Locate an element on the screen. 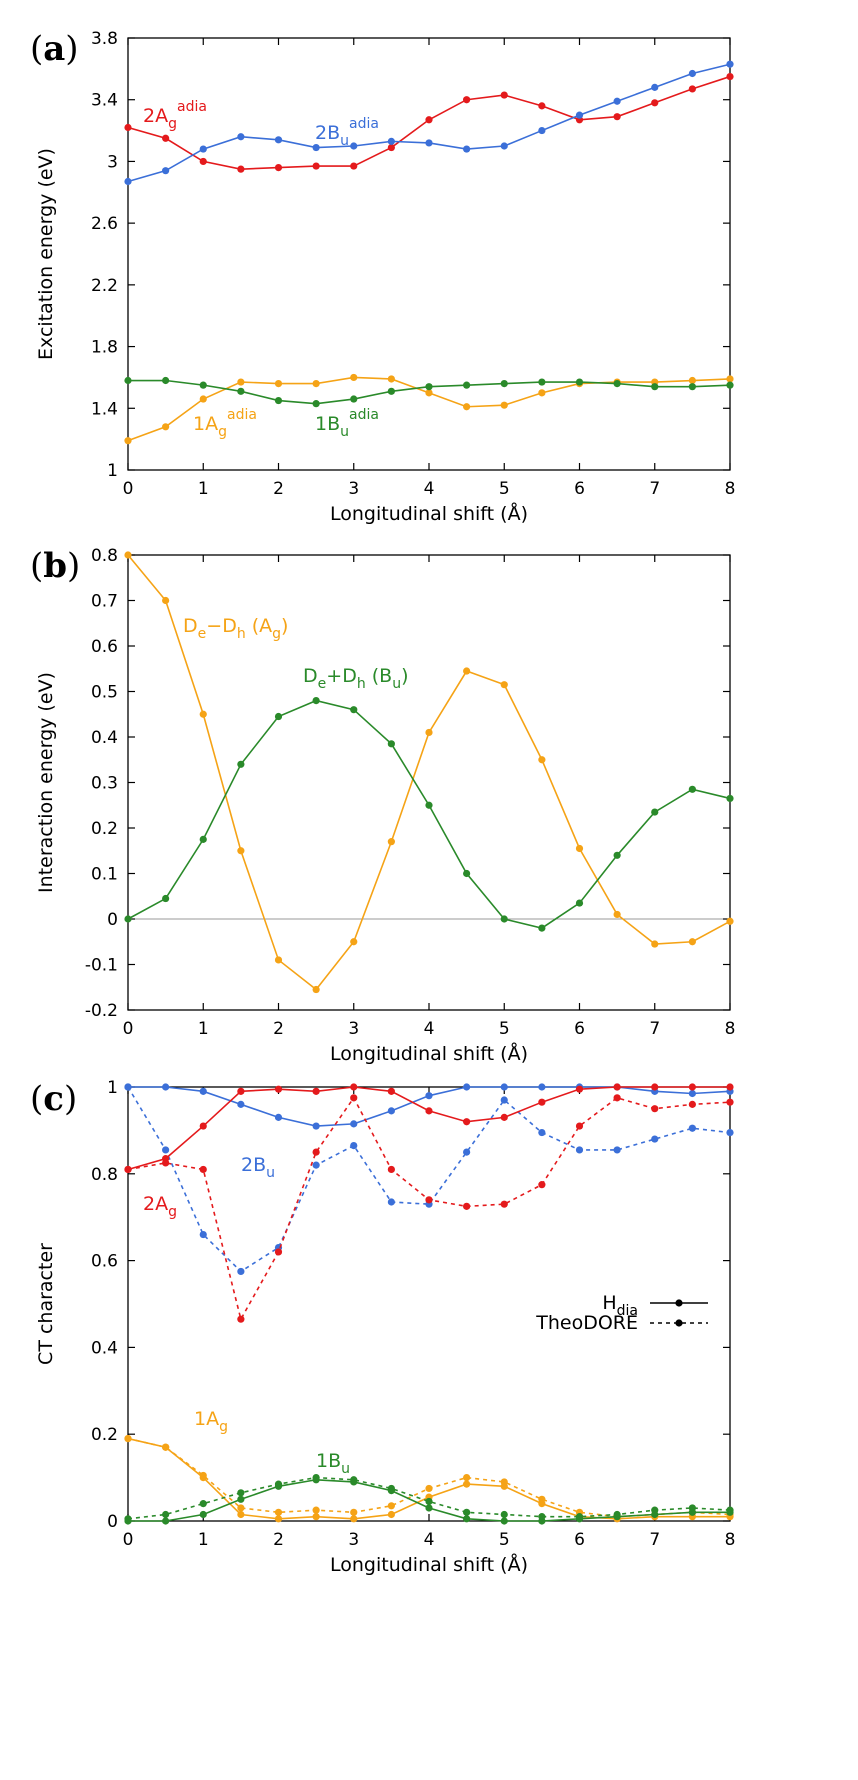 The width and height of the screenshot is (858, 1780). panel-label: (c) is located at coordinates (53, 1099).